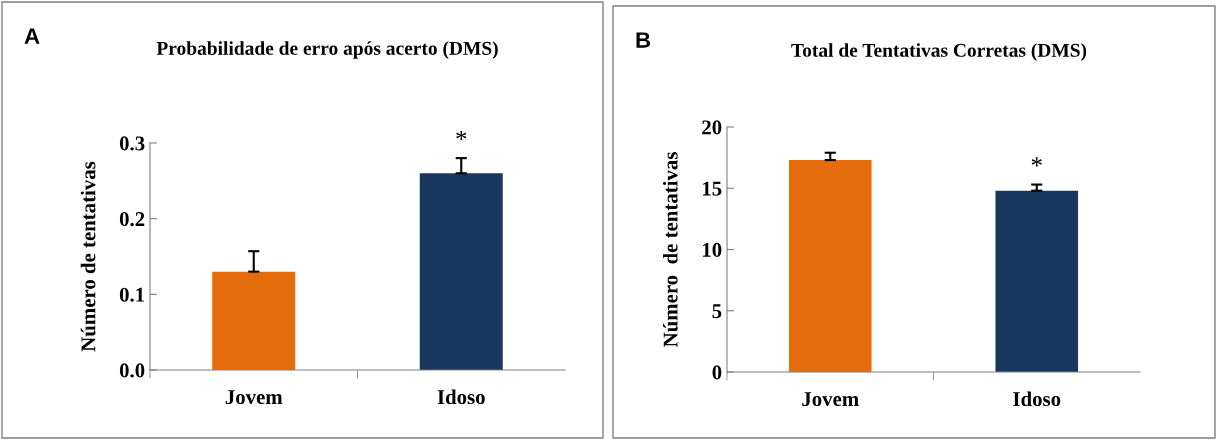 The width and height of the screenshot is (1217, 440). What do you see at coordinates (327, 50) in the screenshot?
I see `chart-title: Probabilidade de erro após acerto (DMS)` at bounding box center [327, 50].